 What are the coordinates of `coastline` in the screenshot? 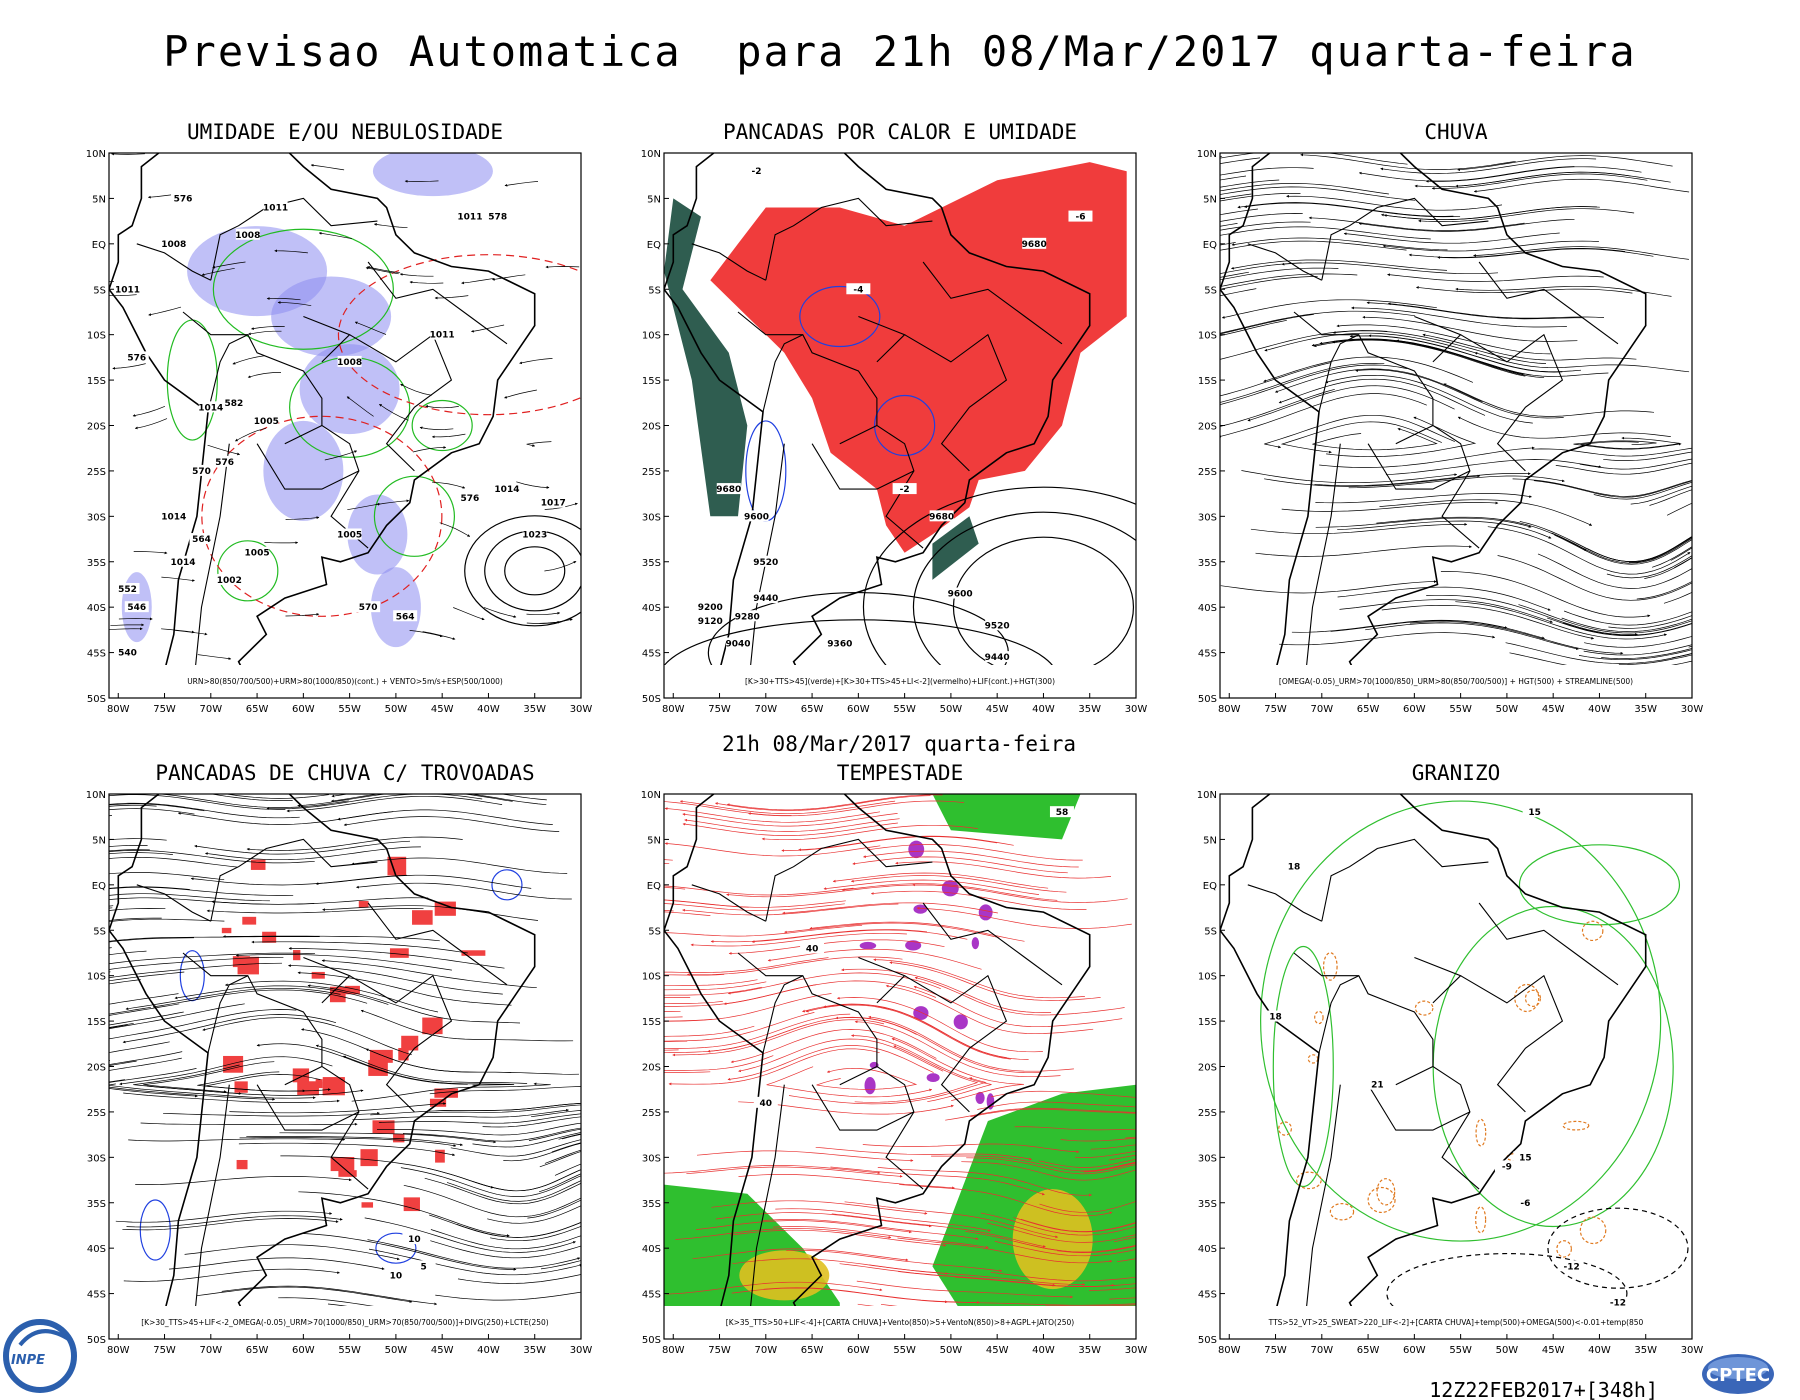 It's located at (877, 425).